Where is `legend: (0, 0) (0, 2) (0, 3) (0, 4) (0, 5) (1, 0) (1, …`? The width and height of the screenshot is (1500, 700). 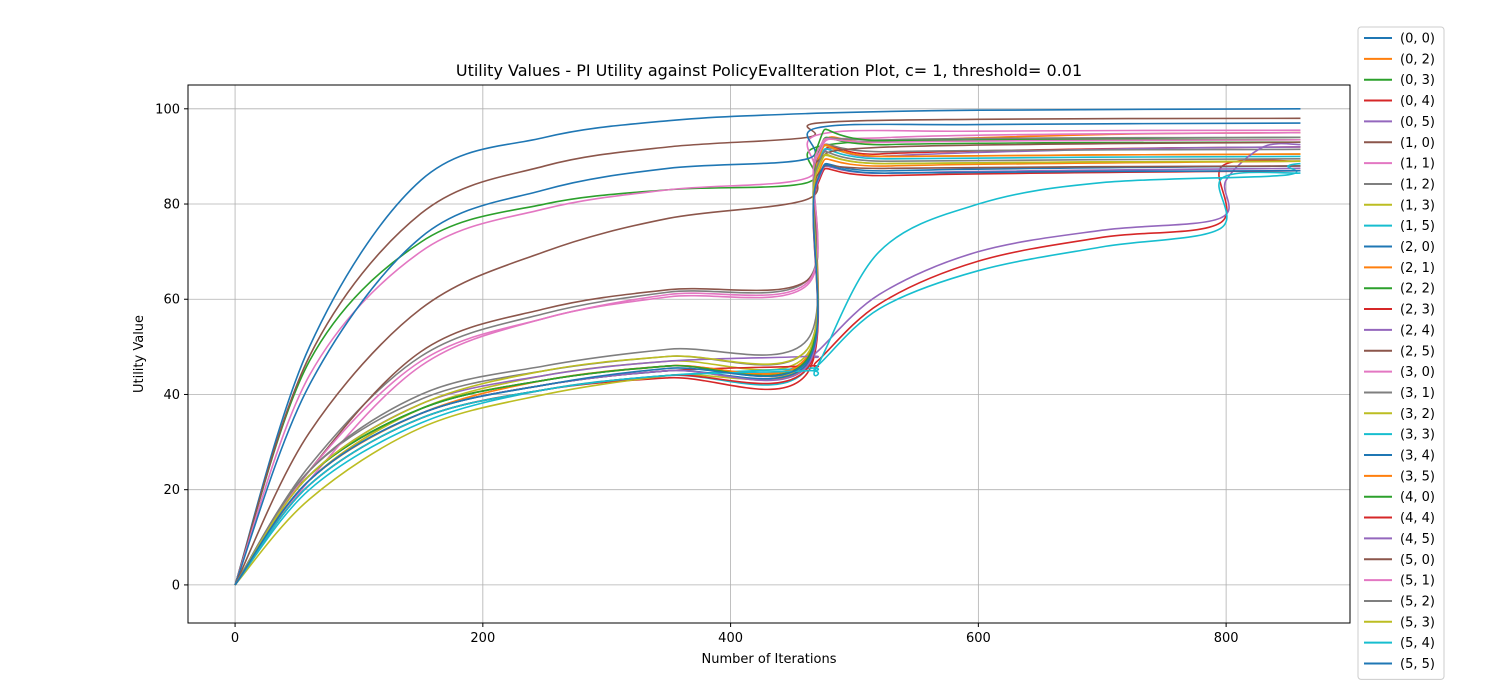 legend: (0, 0) (0, 2) (0, 3) (0, 4) (0, 5) (1, 0) (1, … is located at coordinates (1401, 353).